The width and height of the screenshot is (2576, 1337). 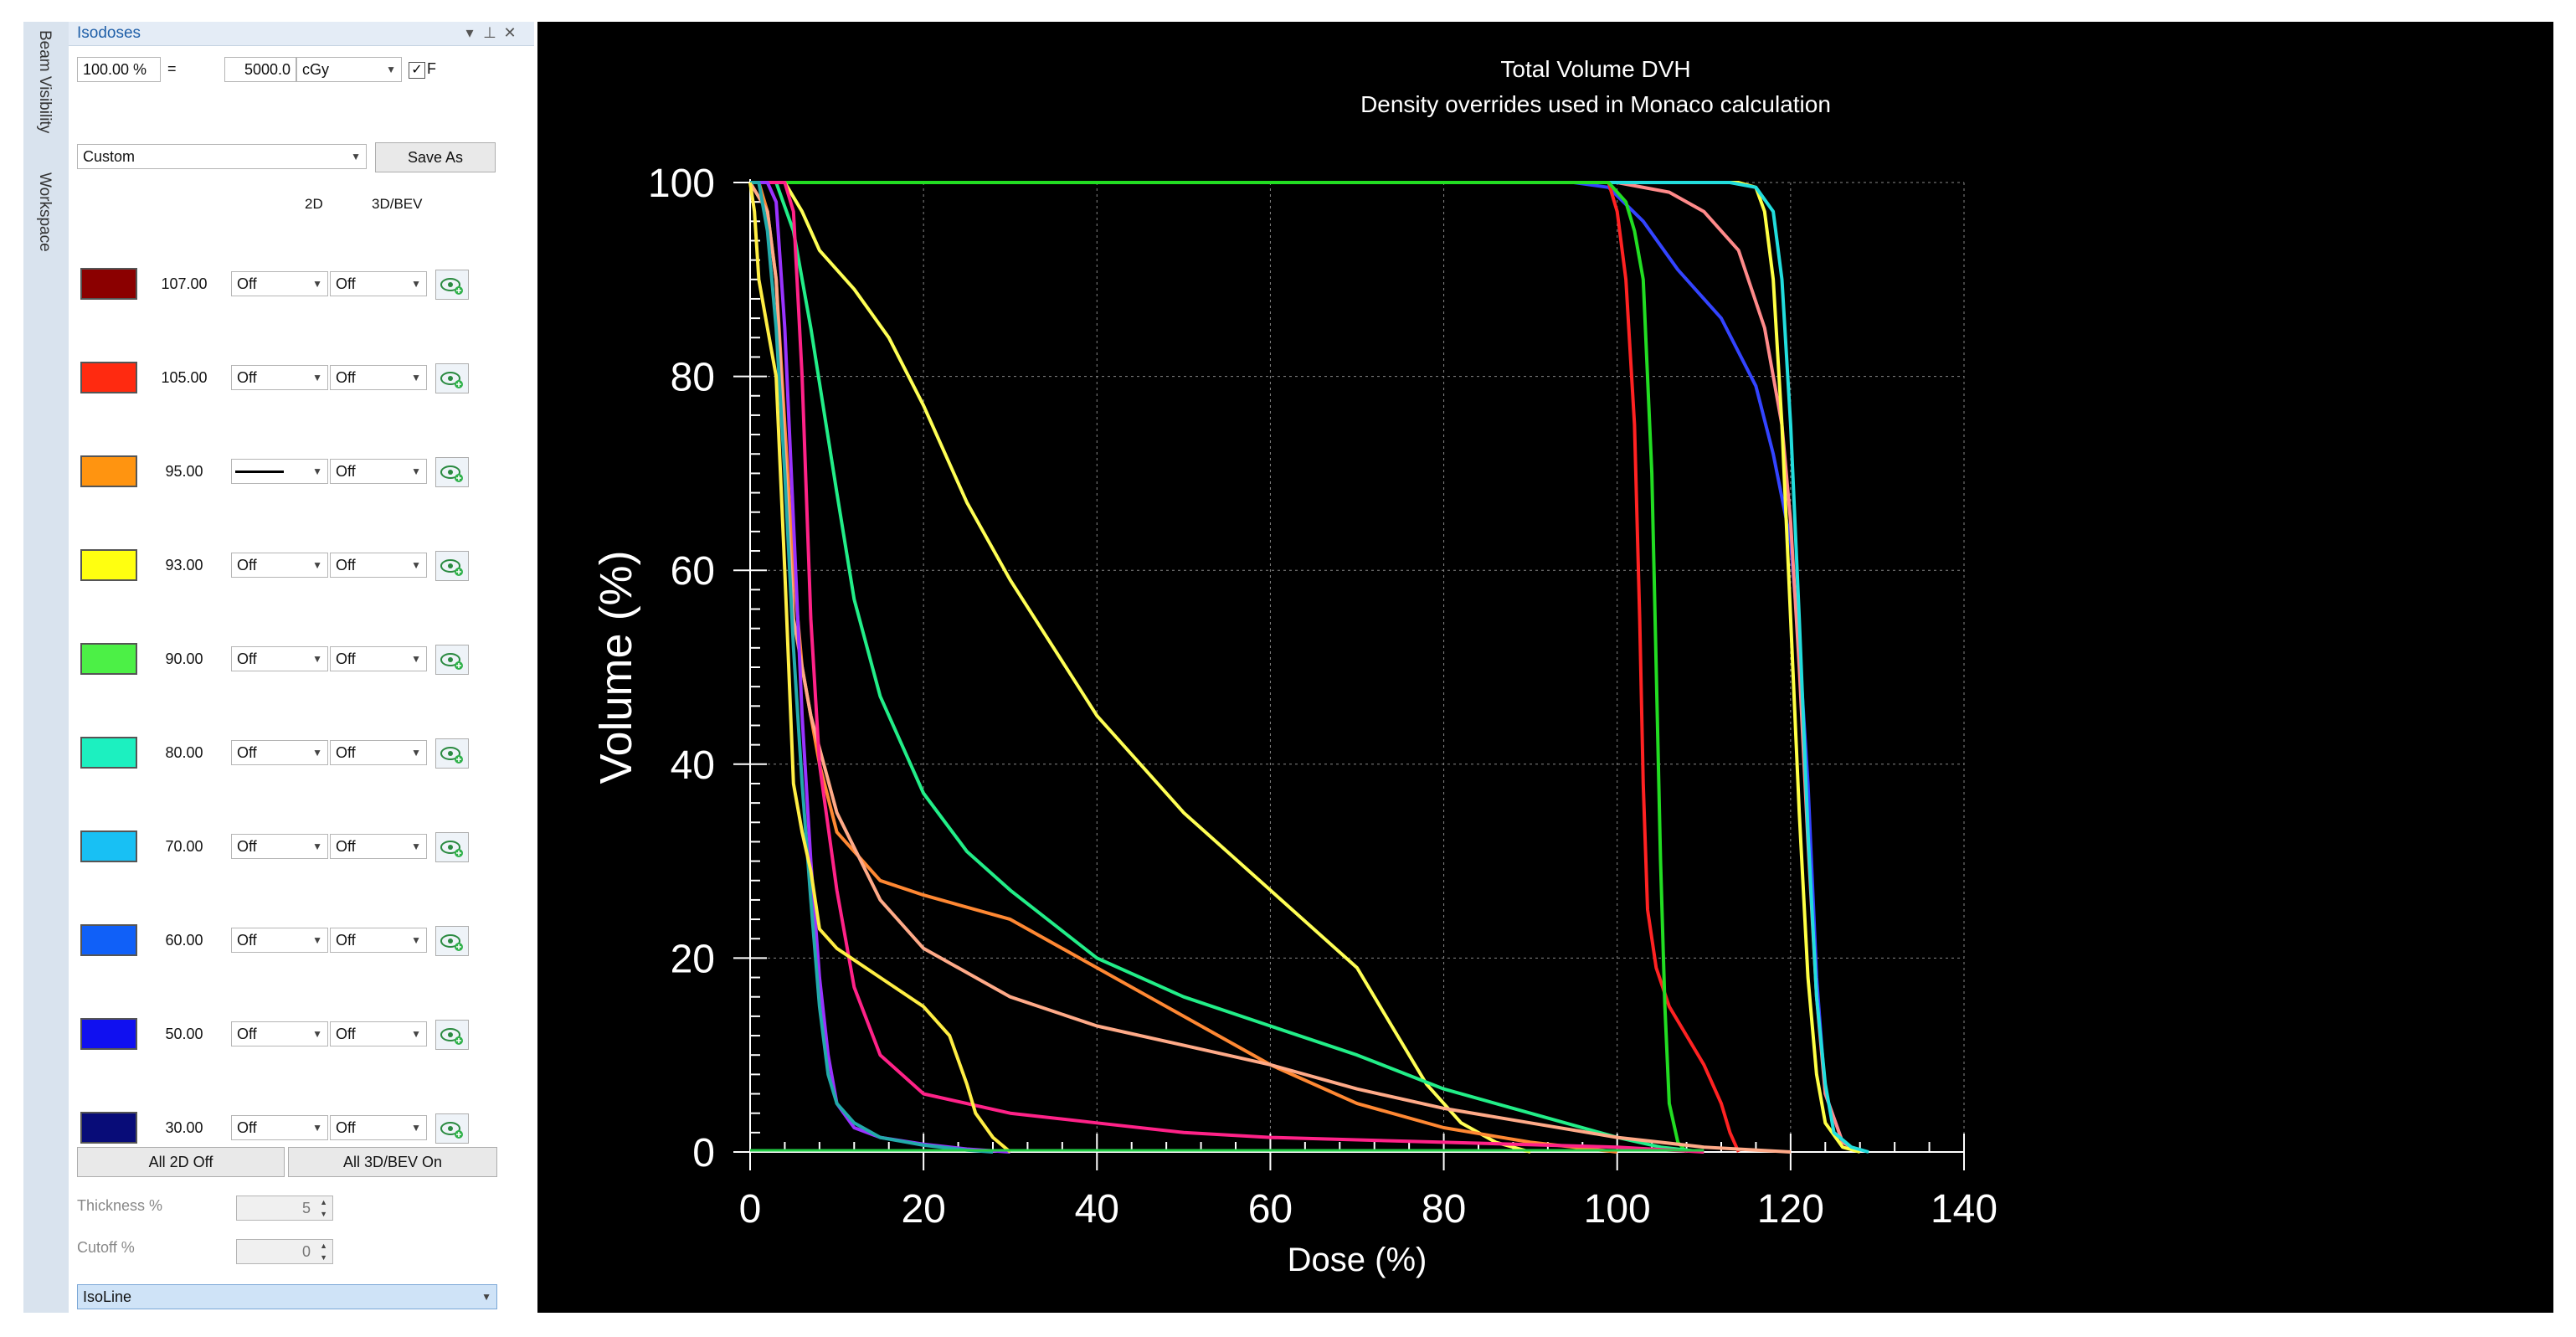 What do you see at coordinates (1357, 1260) in the screenshot?
I see `x-axis-label: Dose (%)` at bounding box center [1357, 1260].